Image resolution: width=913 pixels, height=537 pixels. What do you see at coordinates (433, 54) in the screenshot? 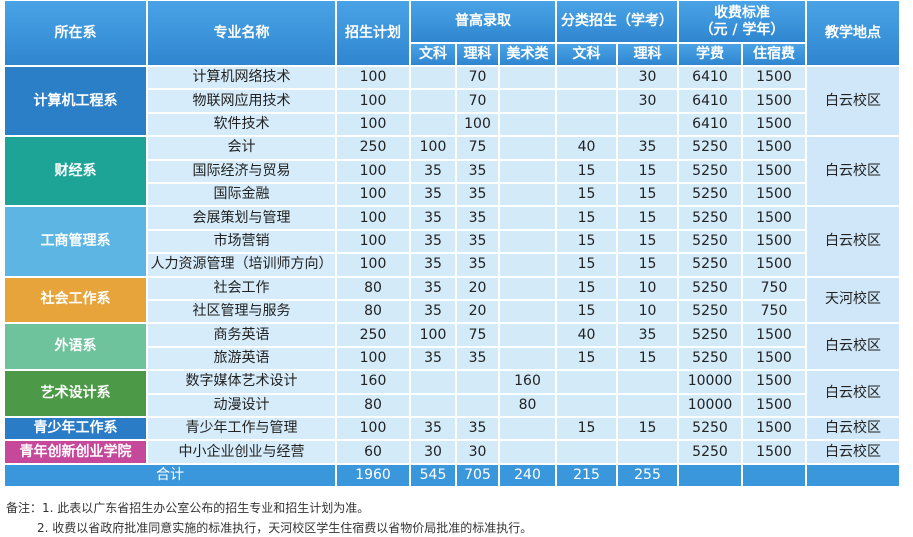
I see `subheader-cell: 文科` at bounding box center [433, 54].